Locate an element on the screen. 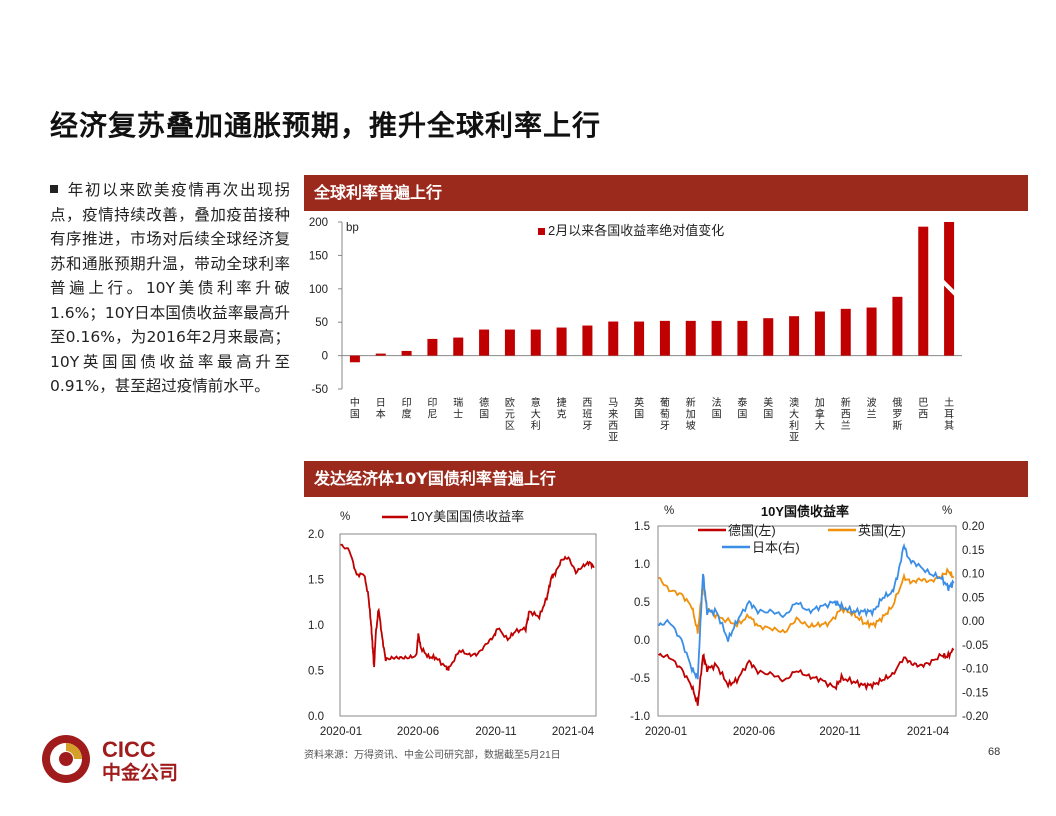  y-left-tick-label: 0.0 is located at coordinates (642, 641).